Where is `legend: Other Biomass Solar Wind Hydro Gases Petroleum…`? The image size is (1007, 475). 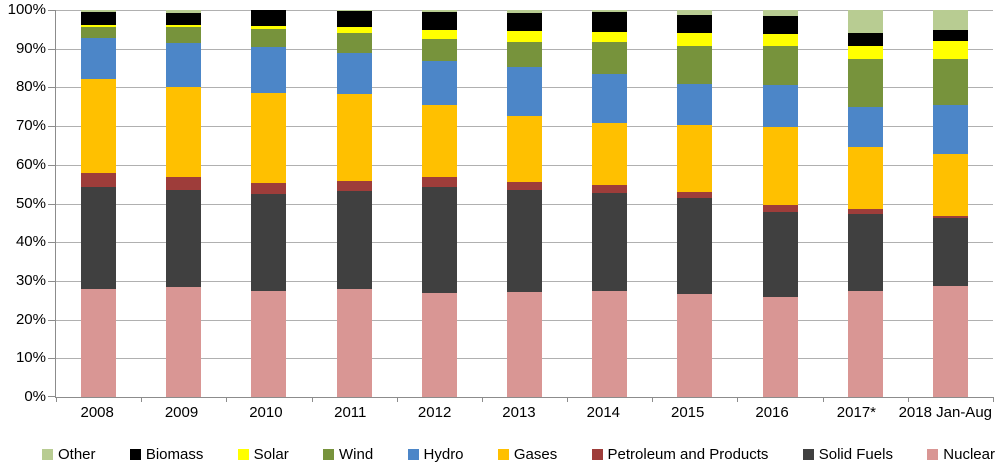 legend: Other Biomass Solar Wind Hydro Gases Petroleum… is located at coordinates (518, 454).